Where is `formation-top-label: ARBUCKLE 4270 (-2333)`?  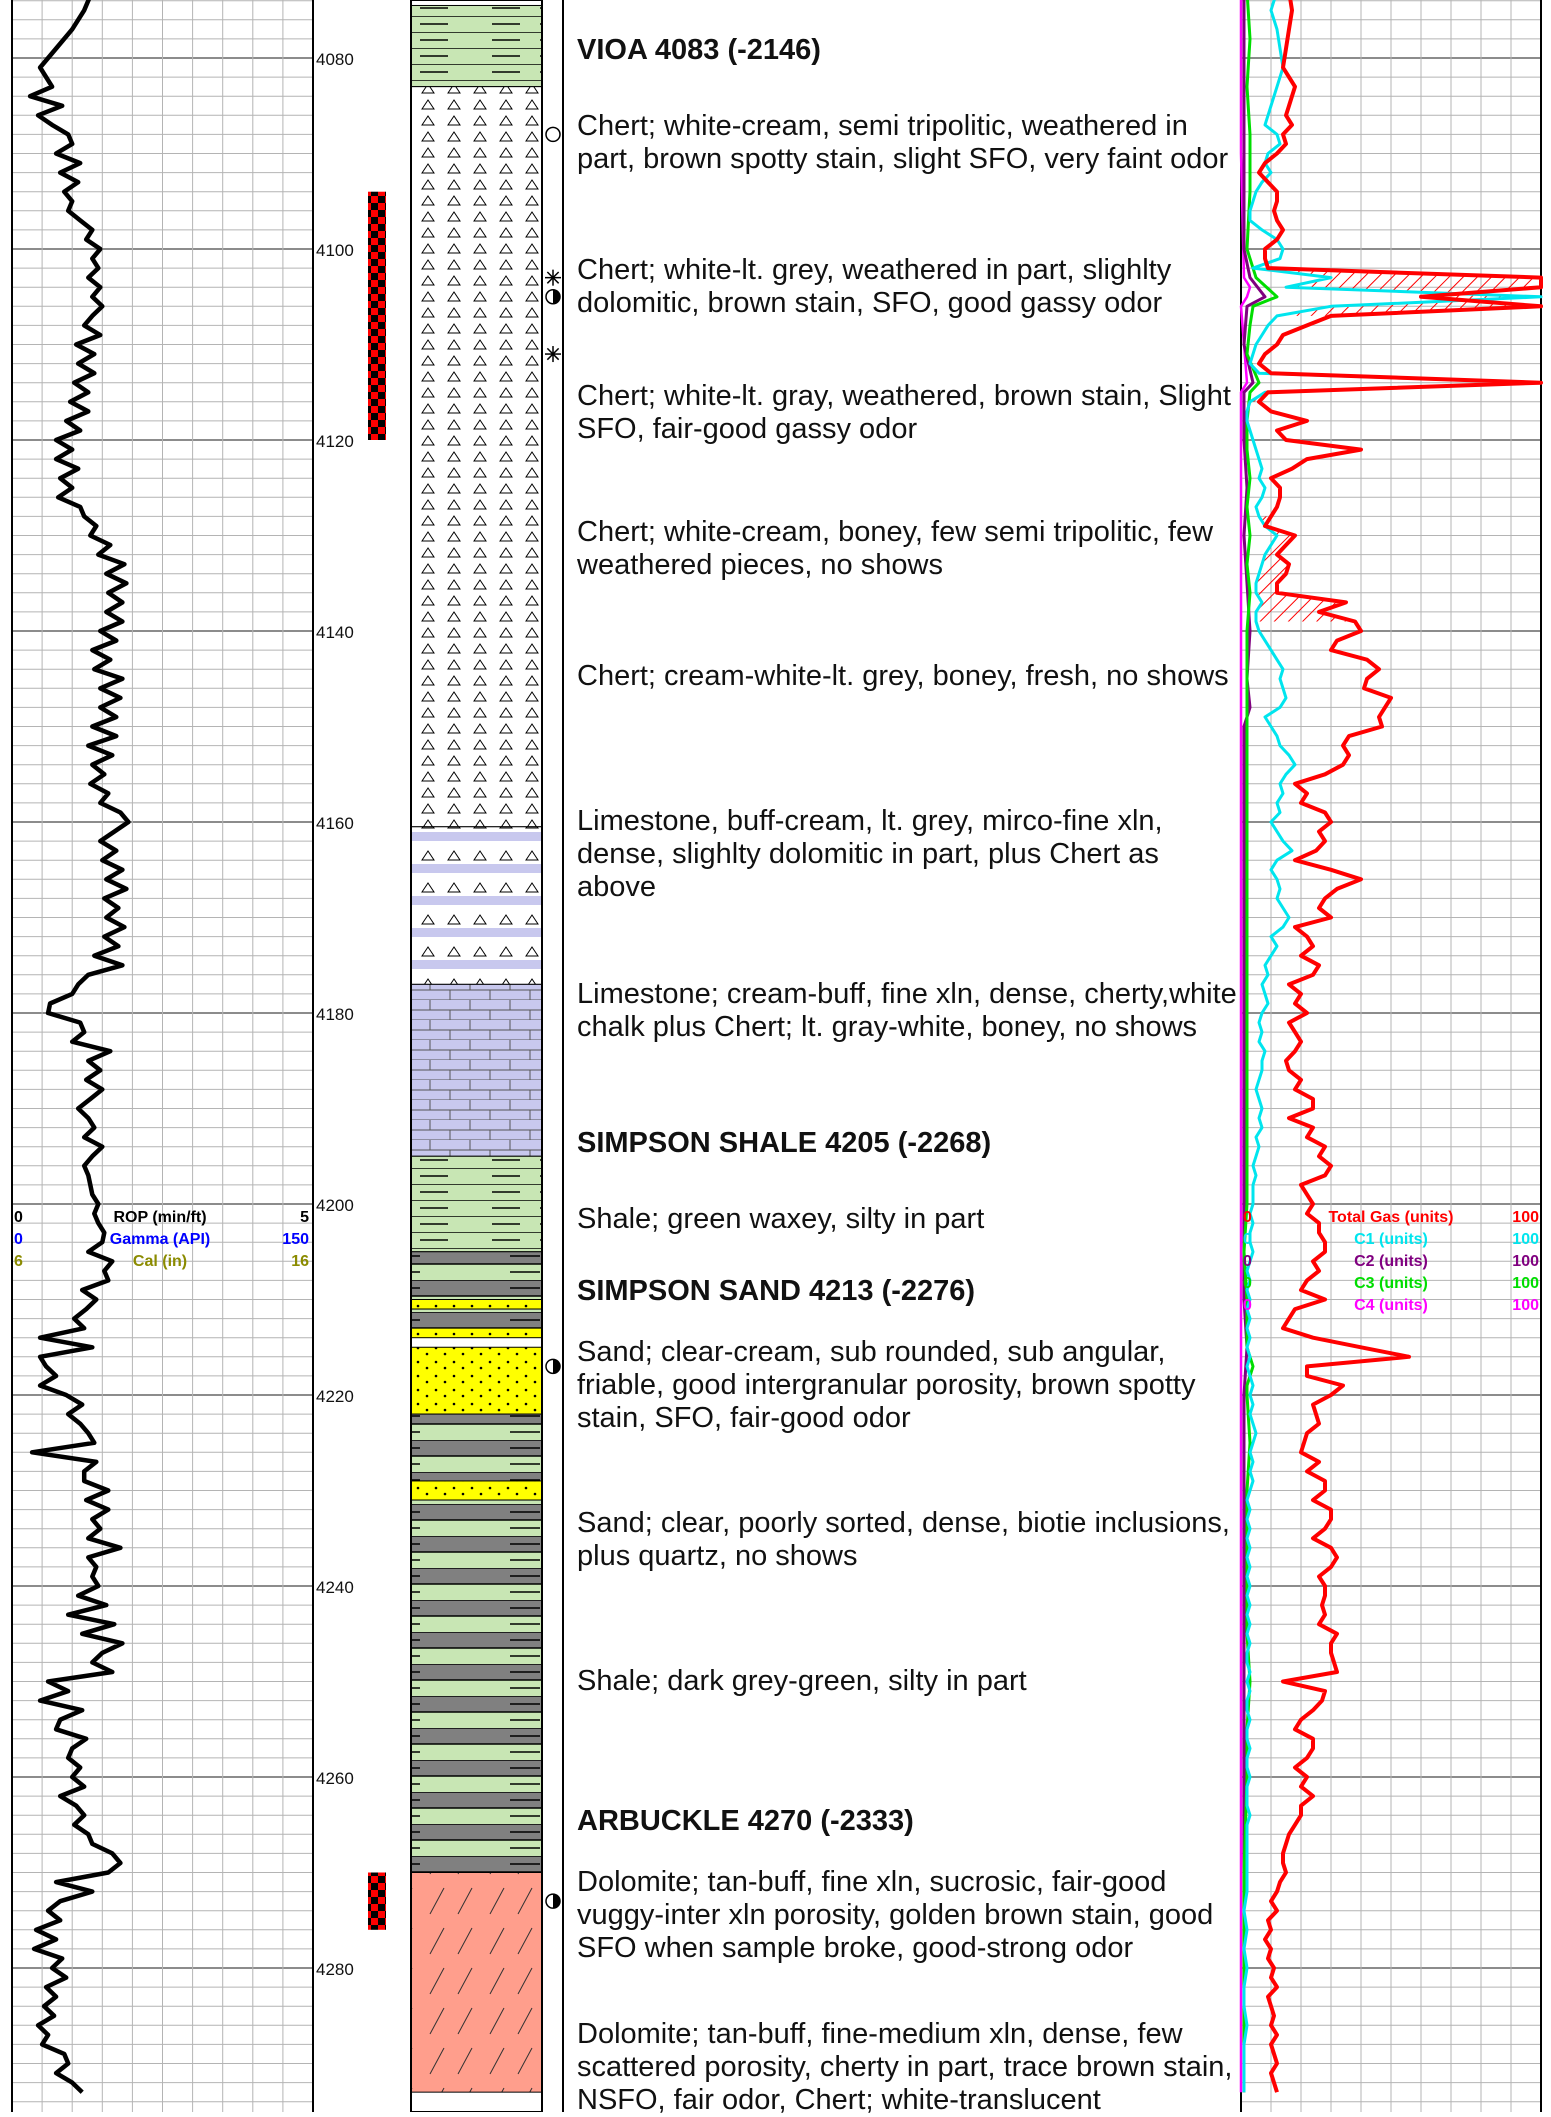 formation-top-label: ARBUCKLE 4270 (-2333) is located at coordinates (745, 1821).